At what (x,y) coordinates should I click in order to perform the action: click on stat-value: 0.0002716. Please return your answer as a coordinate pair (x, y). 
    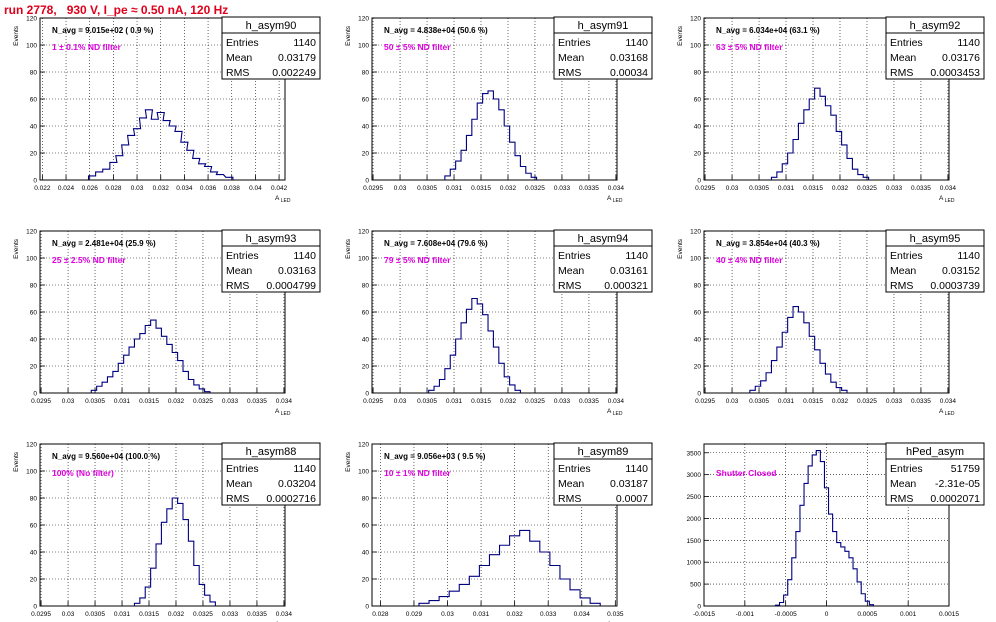
    Looking at the image, I should click on (291, 499).